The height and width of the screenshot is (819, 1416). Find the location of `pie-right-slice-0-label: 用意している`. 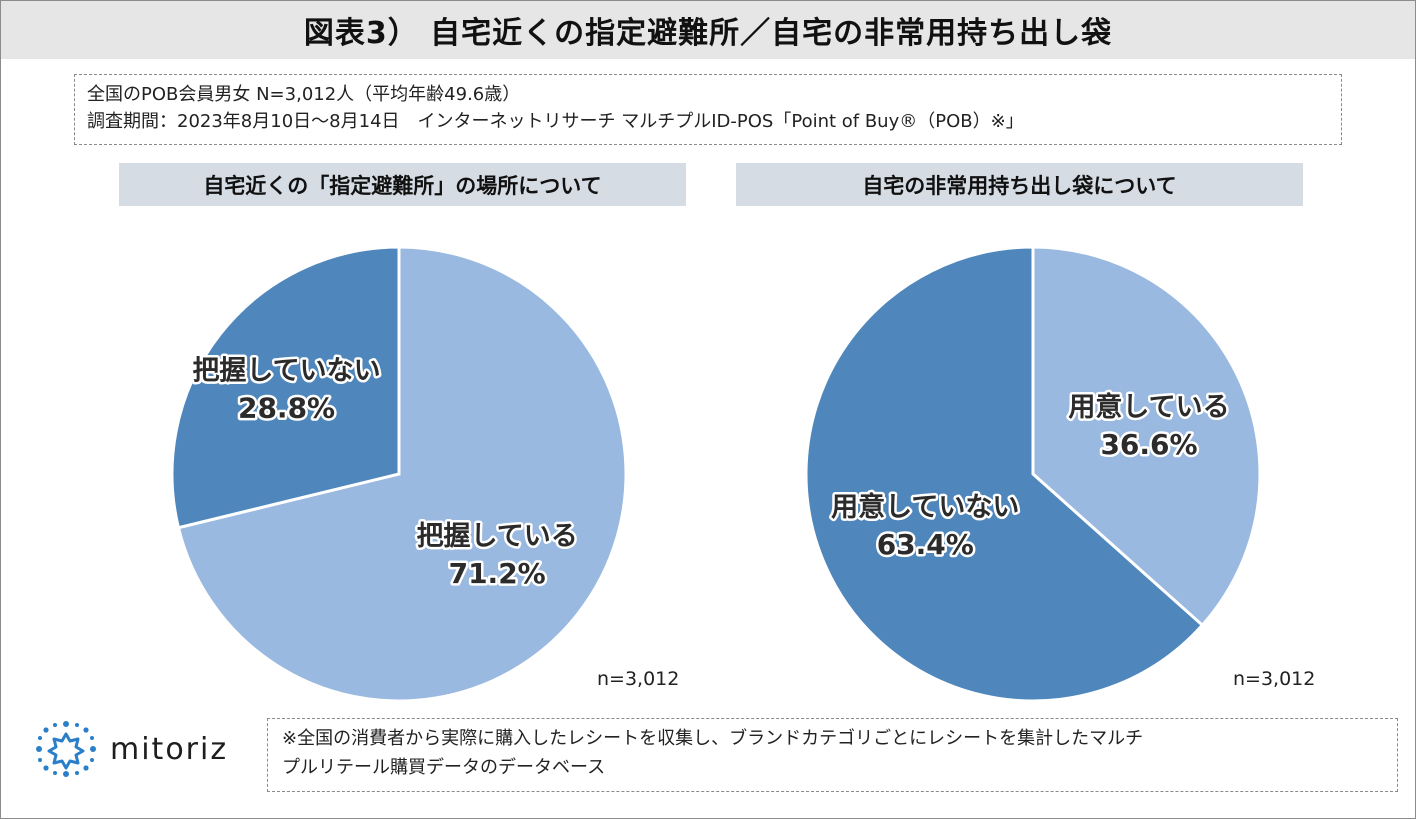

pie-right-slice-0-label: 用意している is located at coordinates (1148, 407).